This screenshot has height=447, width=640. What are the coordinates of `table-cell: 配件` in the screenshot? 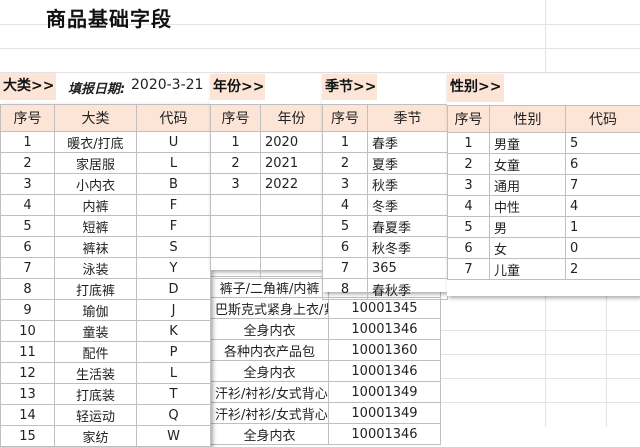 It's located at (96, 352).